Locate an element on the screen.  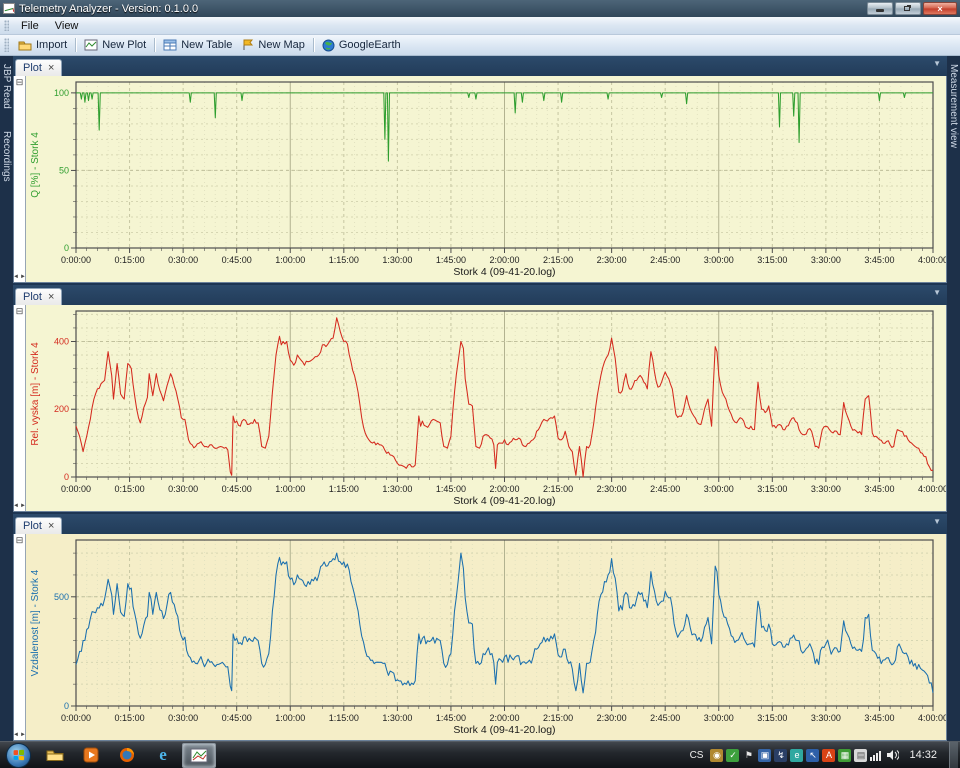
sidebar-tab-jbp-read: JBP Read is located at coordinates (6, 86).